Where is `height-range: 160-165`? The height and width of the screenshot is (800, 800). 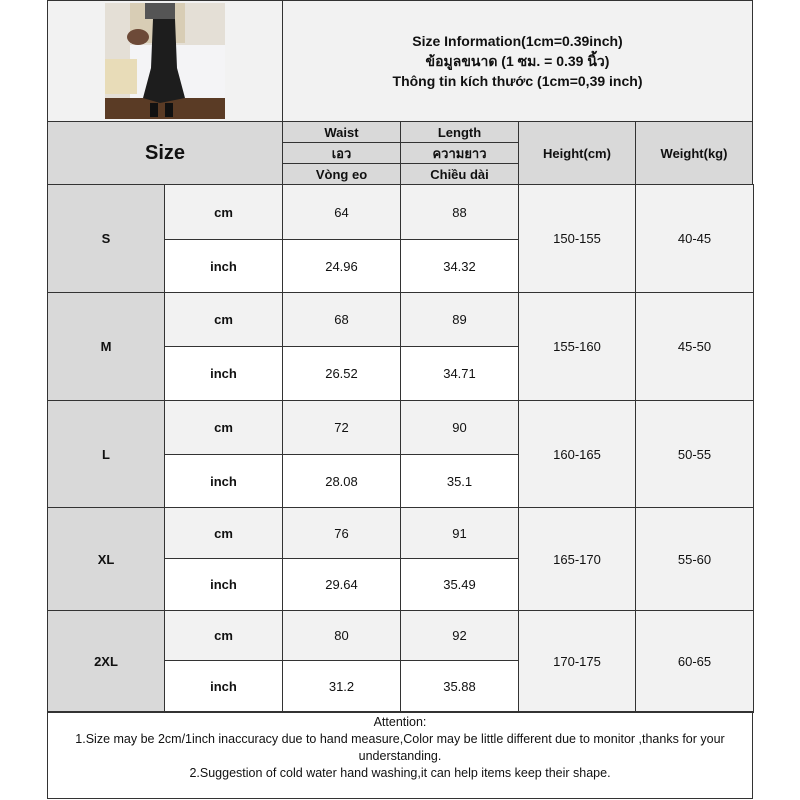 height-range: 160-165 is located at coordinates (577, 454).